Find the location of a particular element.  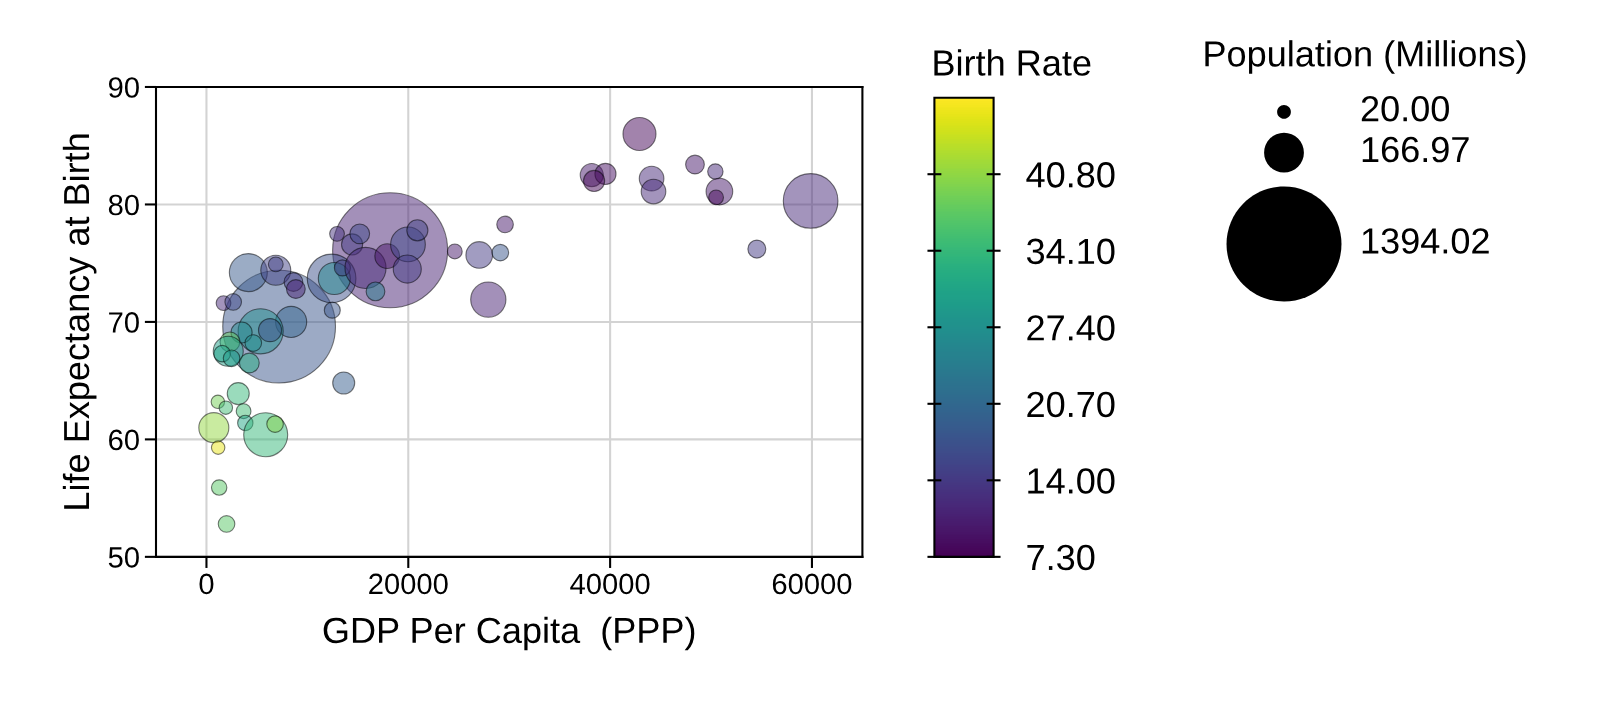

legend-label: 1394.02 is located at coordinates (1425, 241).